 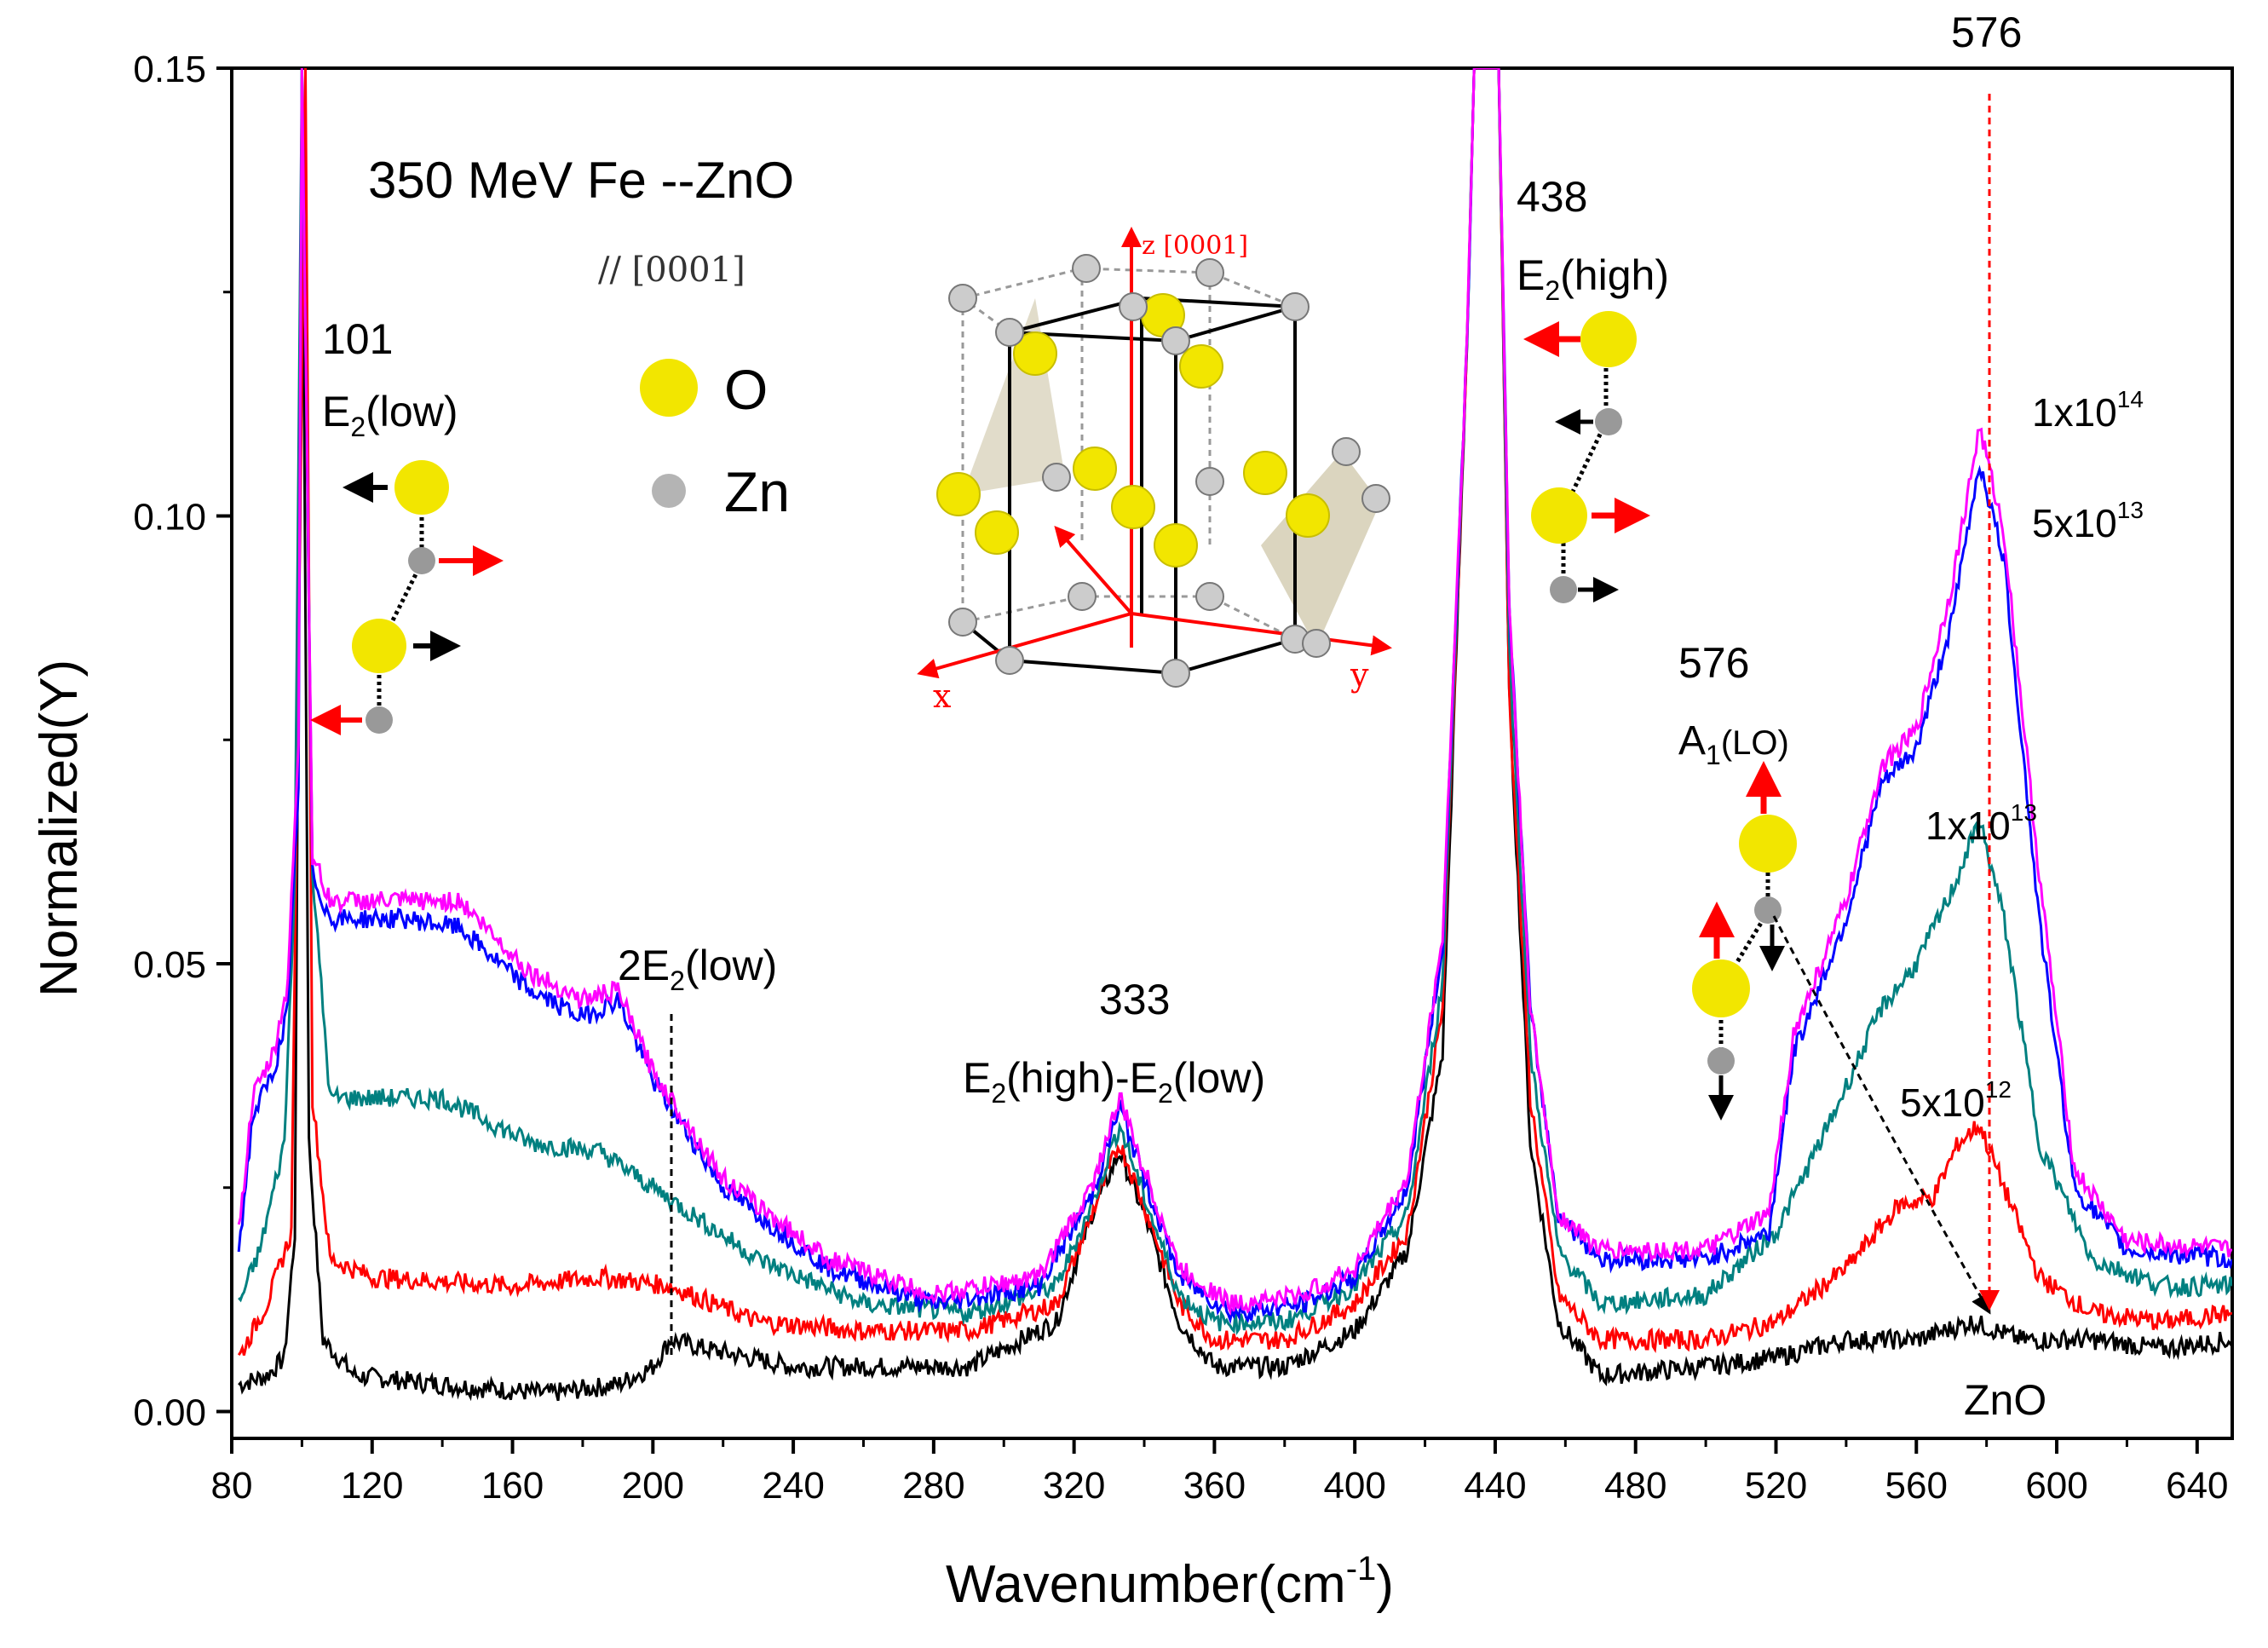 I want to click on x-tick-label-4: 240, so click(x=793, y=1486).